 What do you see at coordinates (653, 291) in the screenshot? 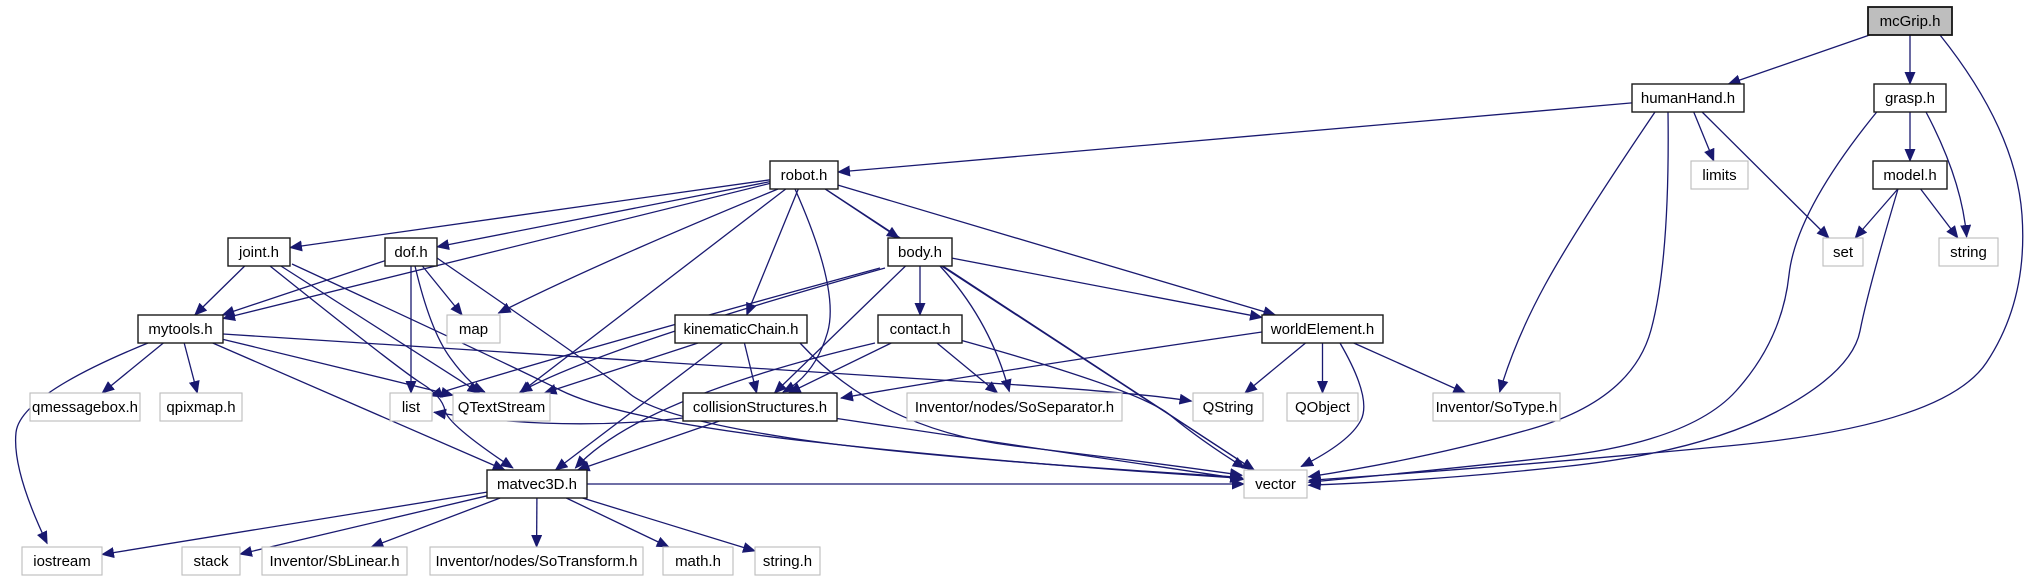
I see `edge-robot-h-to-qtextstream` at bounding box center [653, 291].